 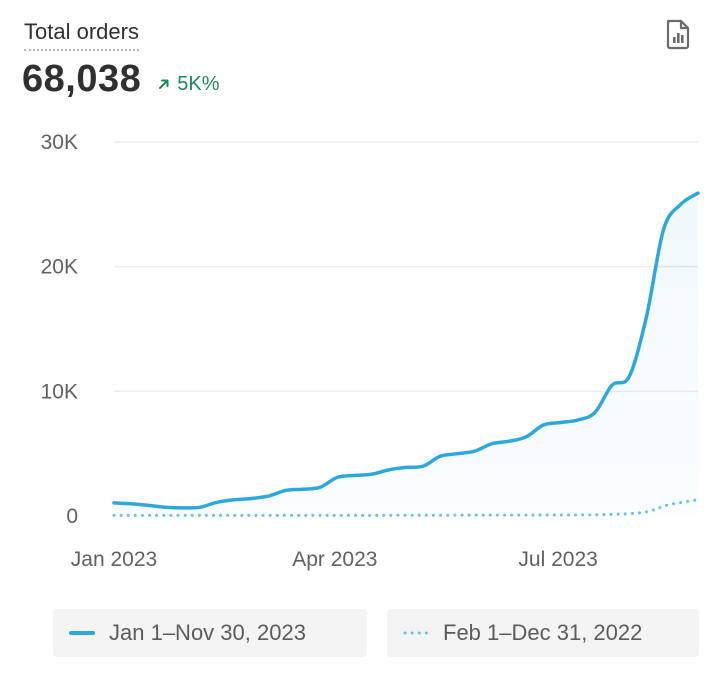 What do you see at coordinates (81, 34) in the screenshot?
I see `card-title: Total orders` at bounding box center [81, 34].